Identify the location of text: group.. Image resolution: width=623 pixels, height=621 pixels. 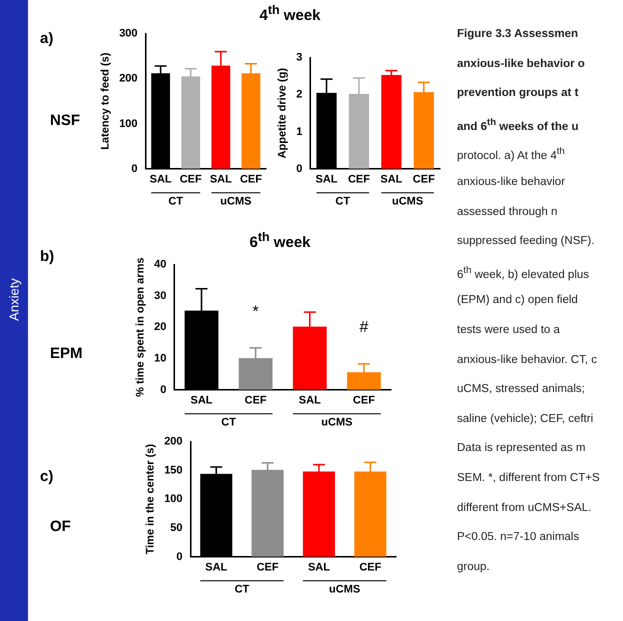
(473, 566).